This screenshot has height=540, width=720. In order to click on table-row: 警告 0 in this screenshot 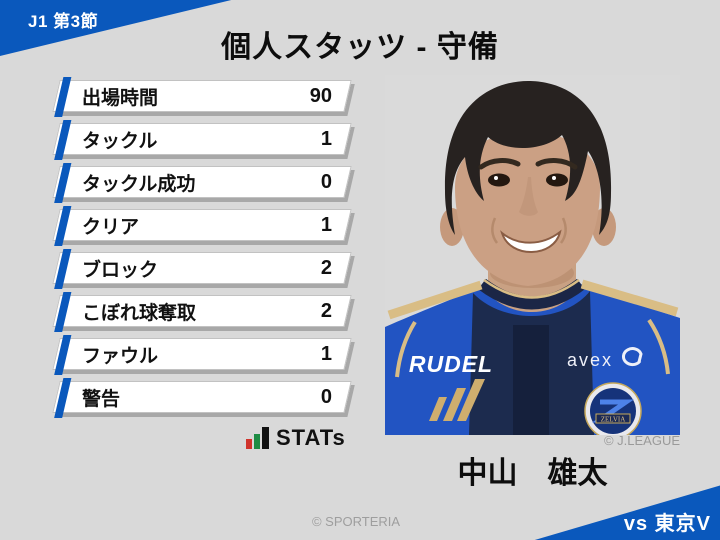, I will do `click(202, 398)`.